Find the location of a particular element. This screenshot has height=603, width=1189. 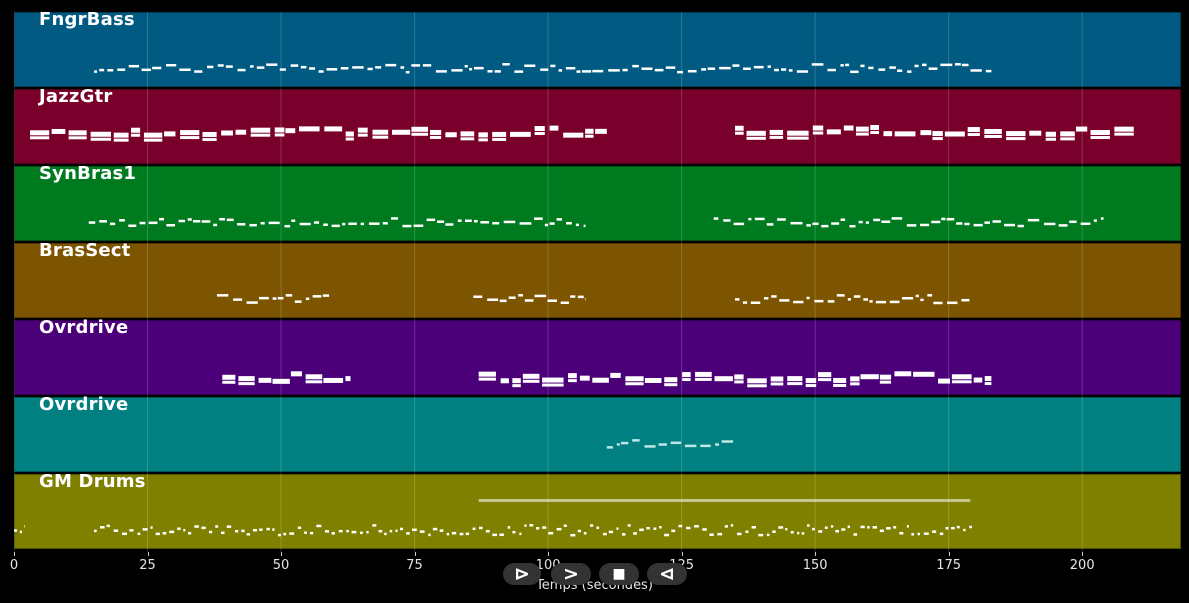

x-tick-label: 75 is located at coordinates (414, 565).